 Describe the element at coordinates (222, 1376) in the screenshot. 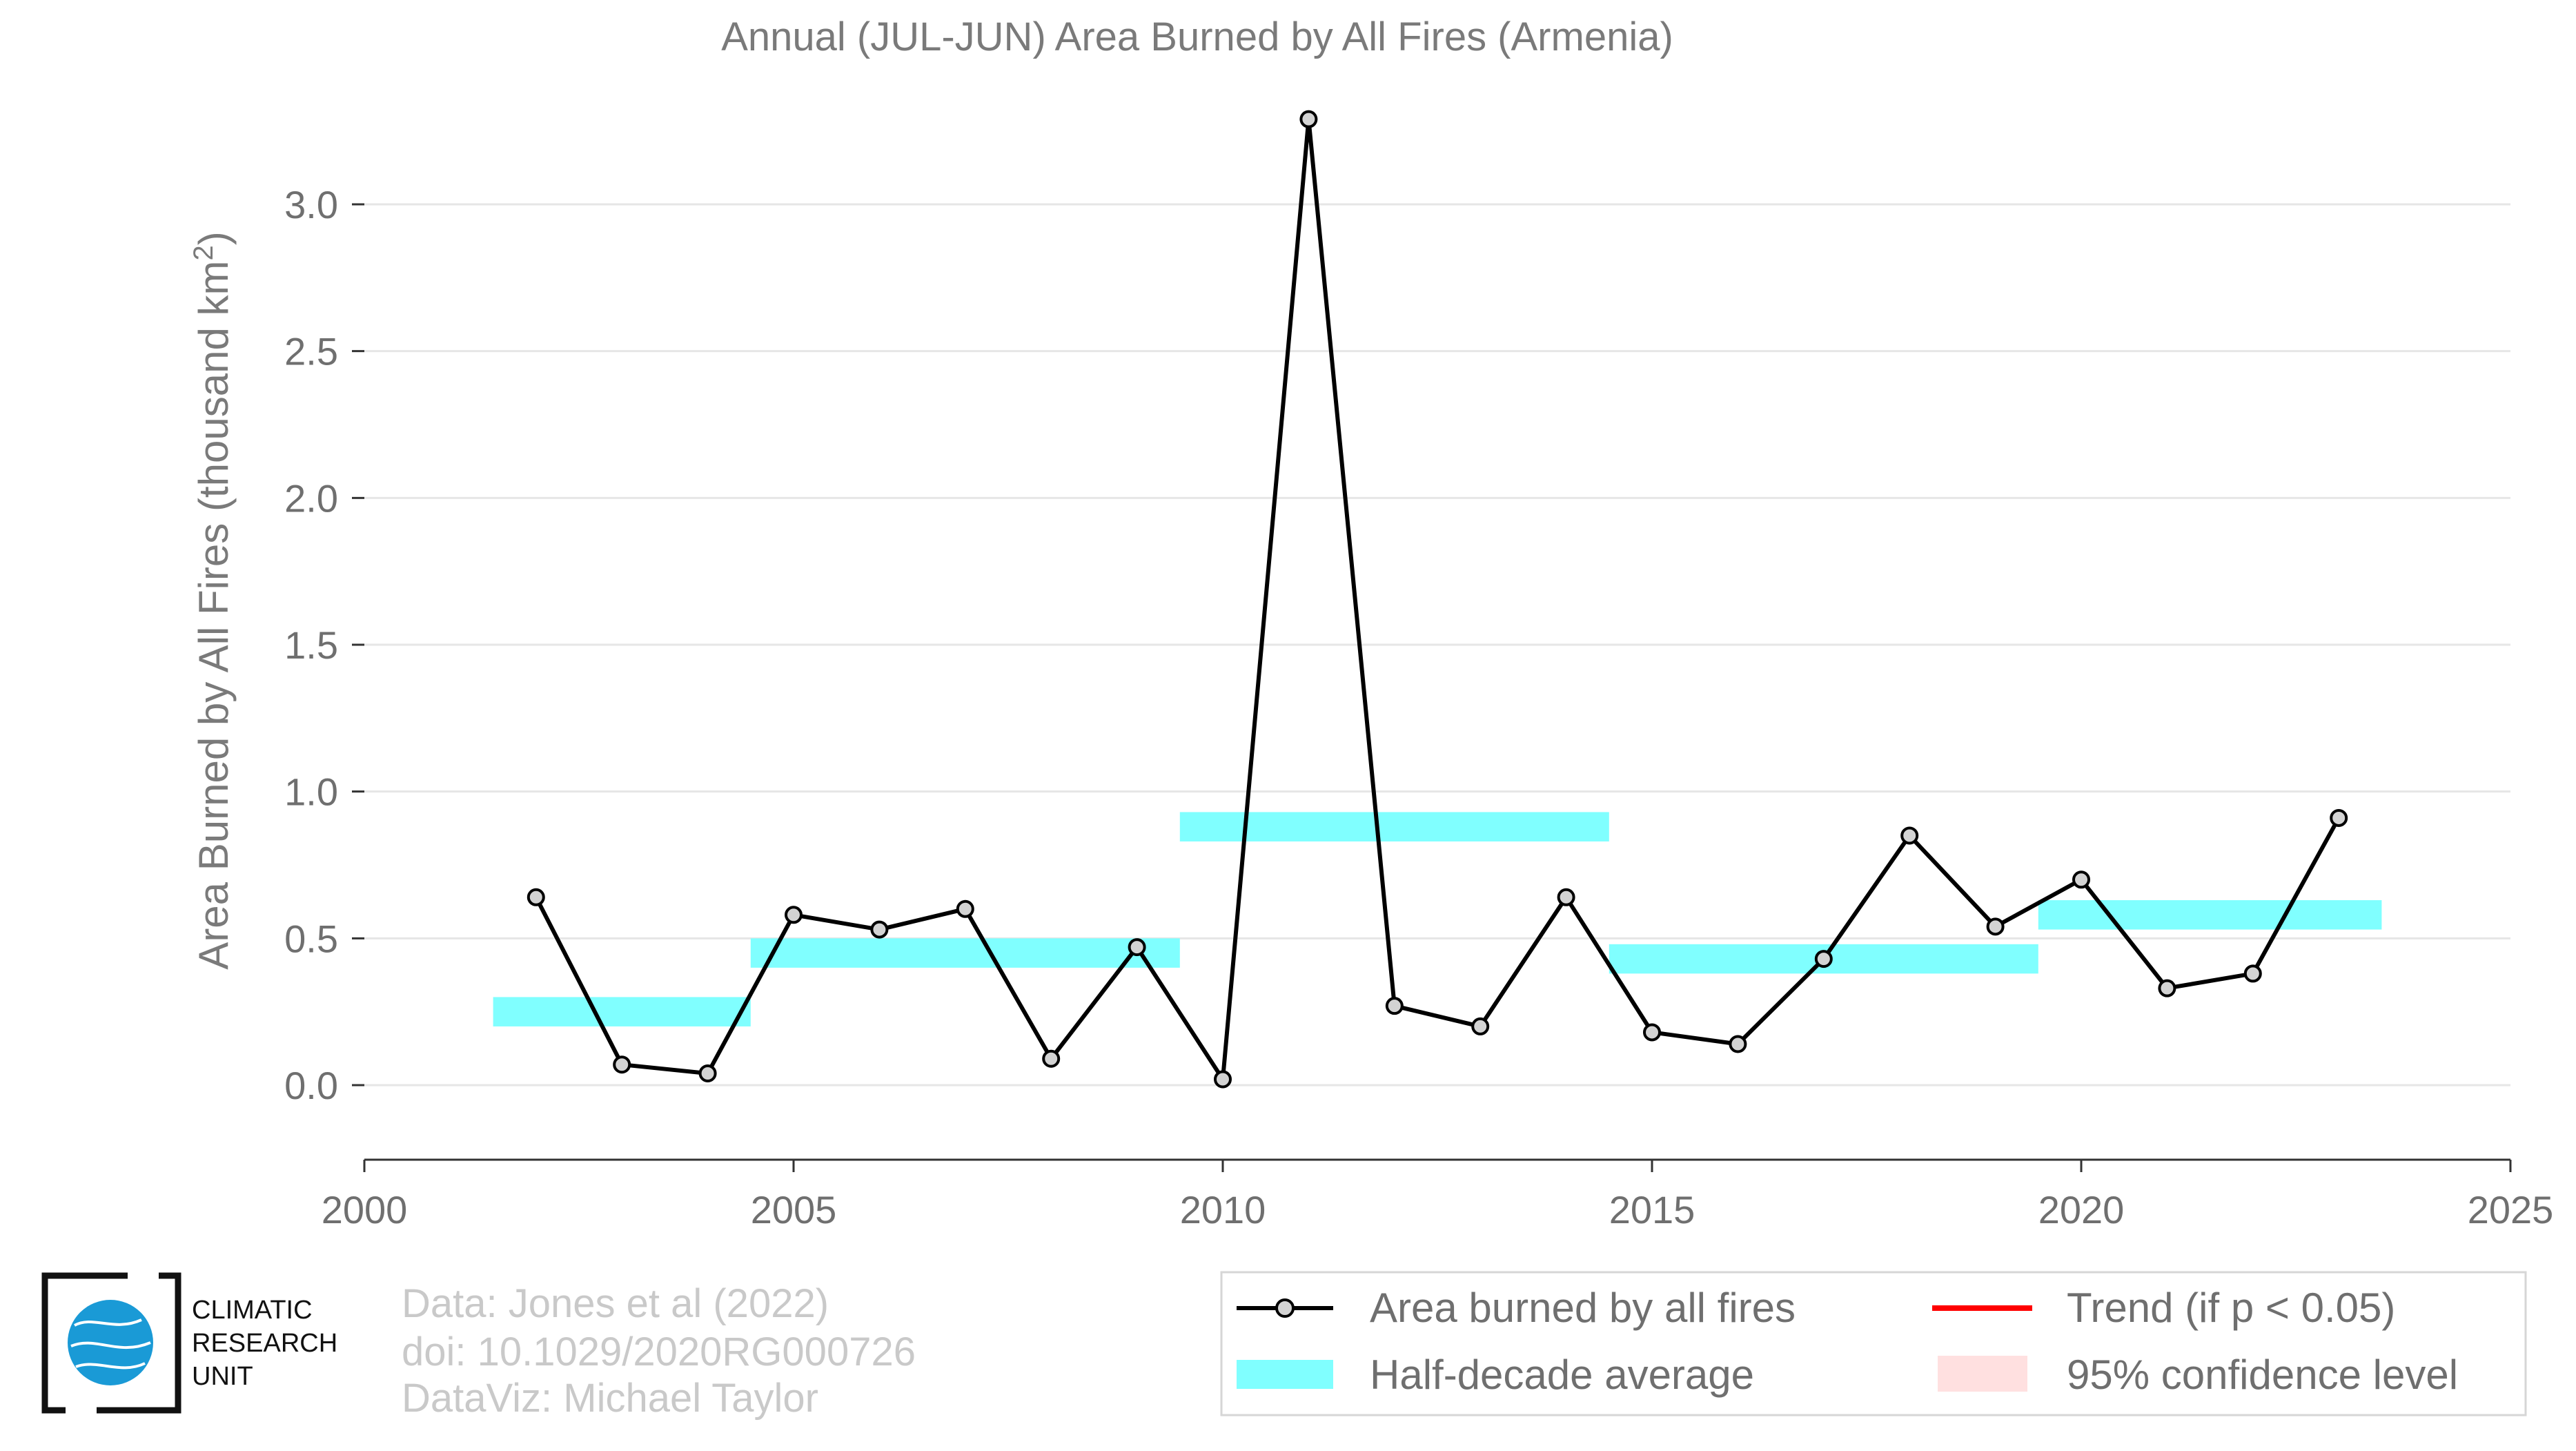

I see `logo-text-3: UNIT` at that location.